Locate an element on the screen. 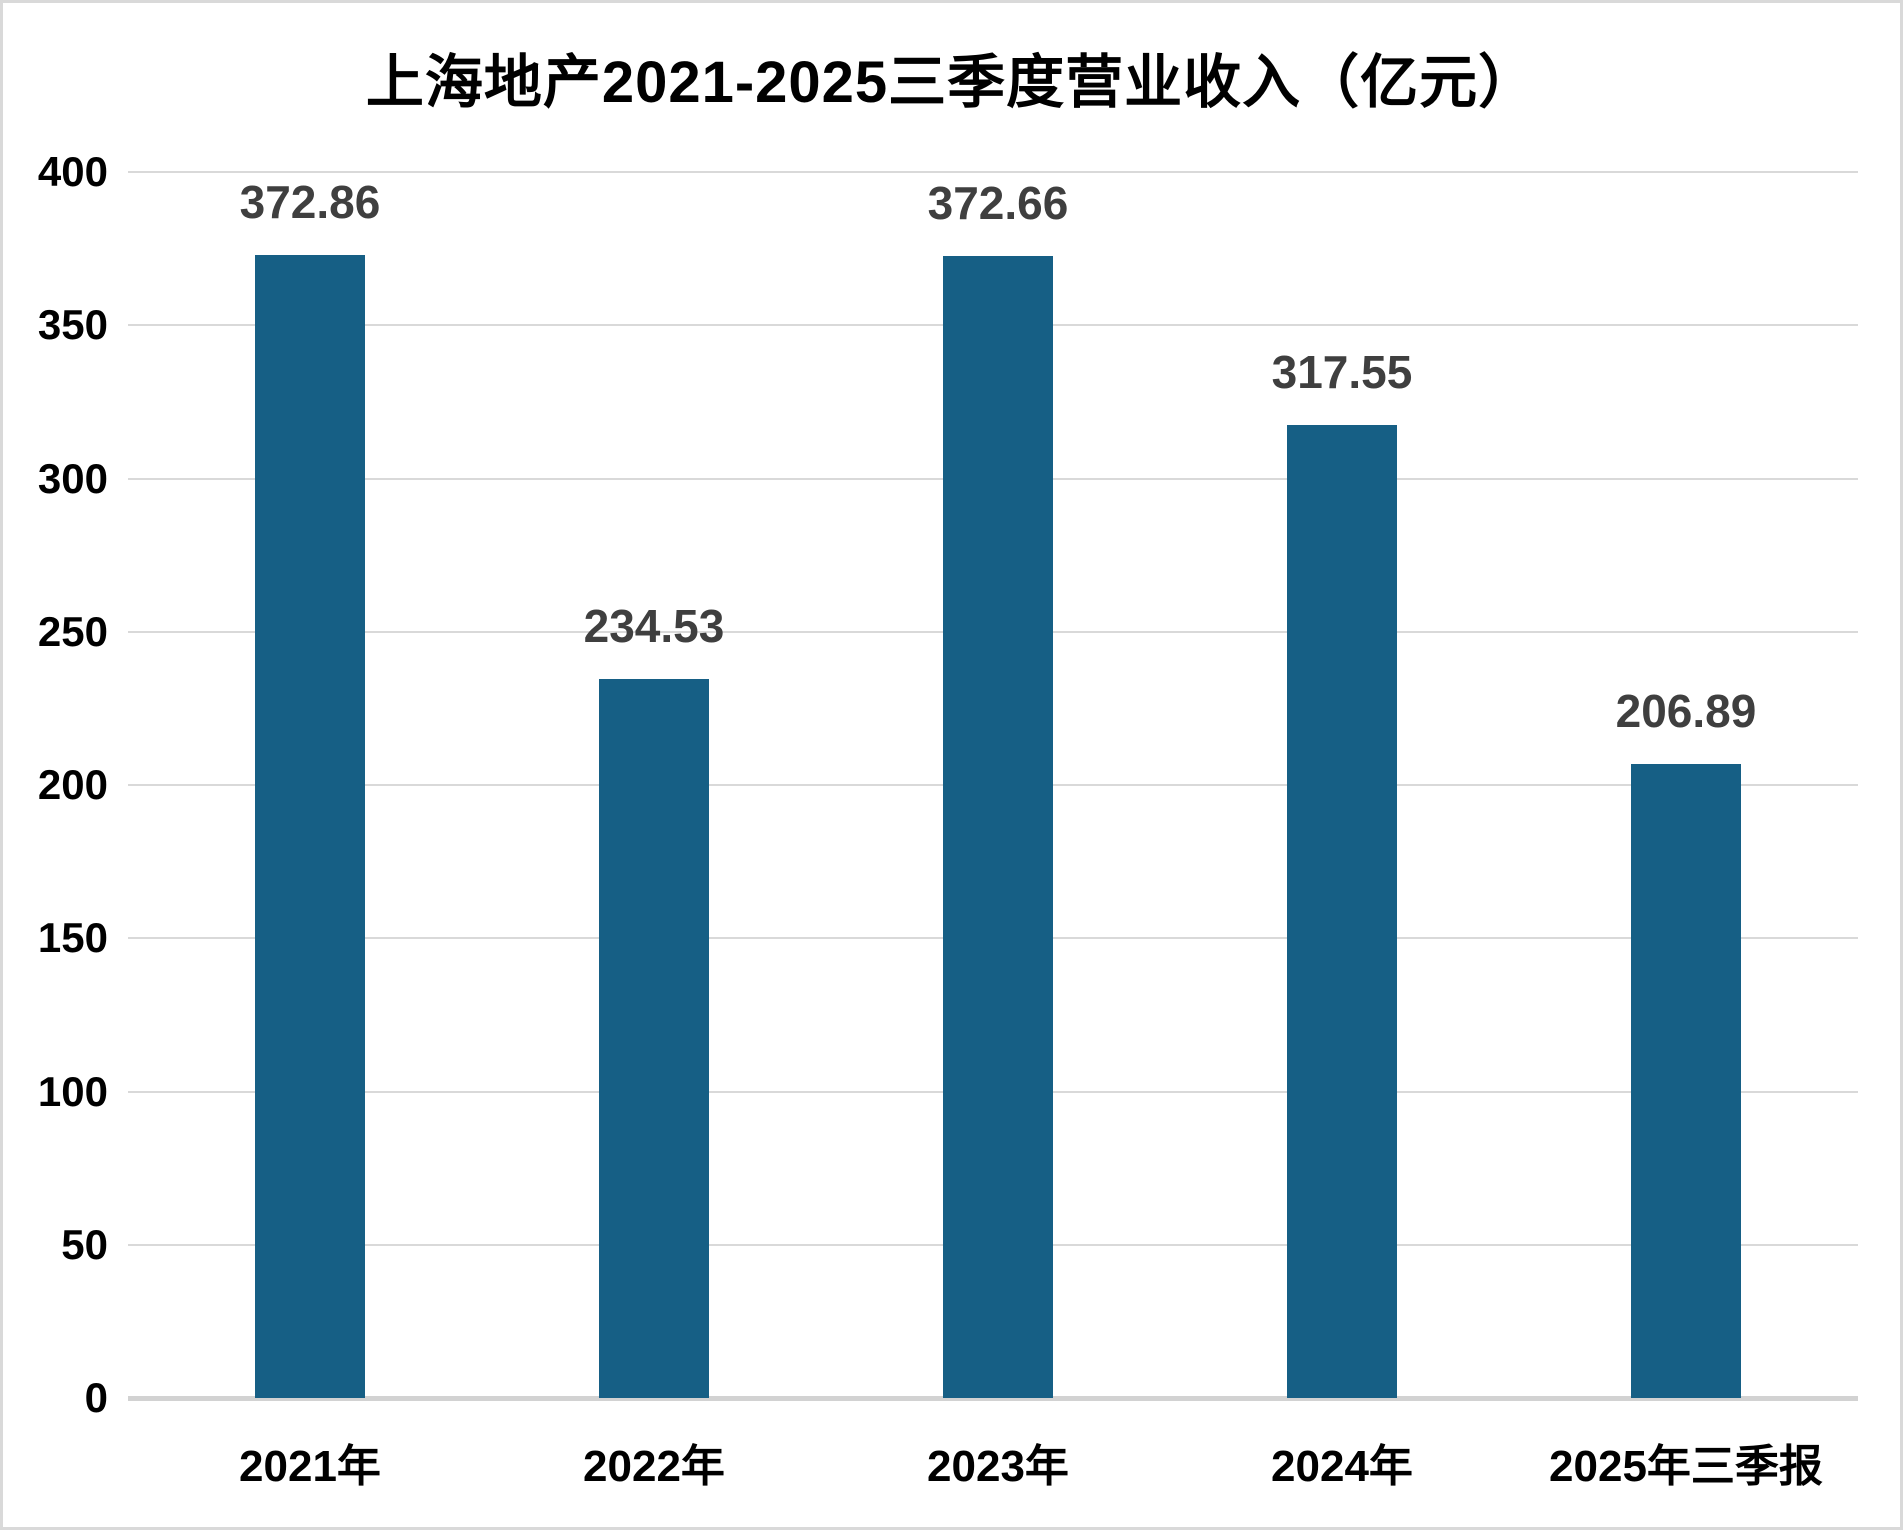 This screenshot has width=1903, height=1530. y-tick-label-250: 250 is located at coordinates (72, 631).